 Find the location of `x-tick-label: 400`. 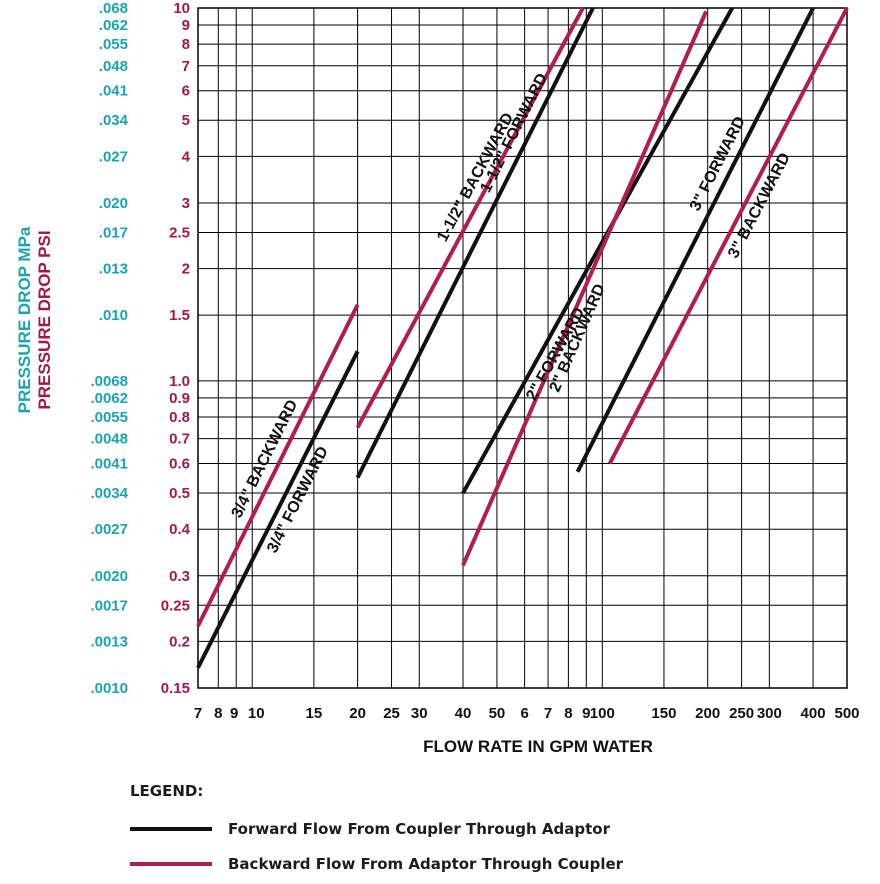

x-tick-label: 400 is located at coordinates (813, 713).